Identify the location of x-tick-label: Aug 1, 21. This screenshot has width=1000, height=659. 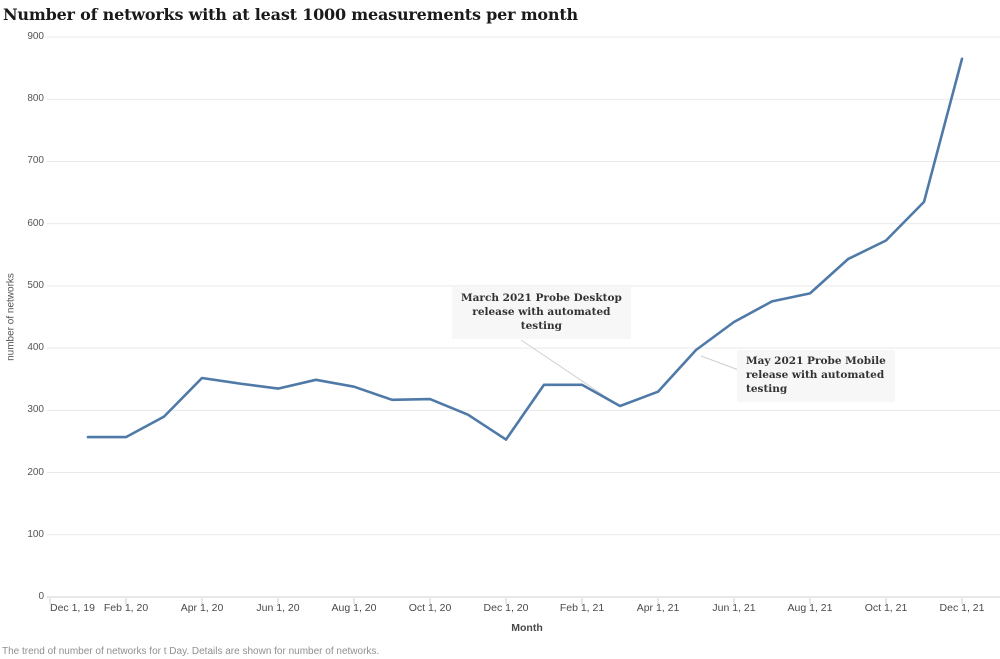
(810, 608).